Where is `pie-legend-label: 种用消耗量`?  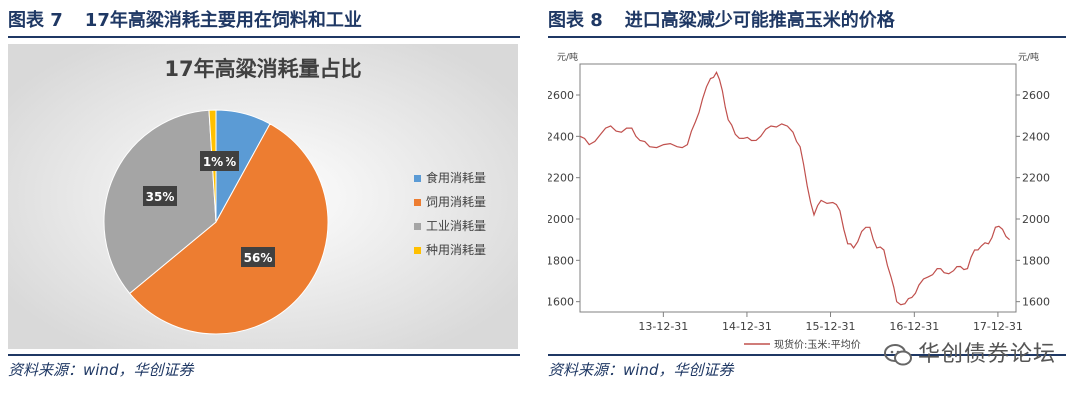
pie-legend-label: 种用消耗量 is located at coordinates (456, 250).